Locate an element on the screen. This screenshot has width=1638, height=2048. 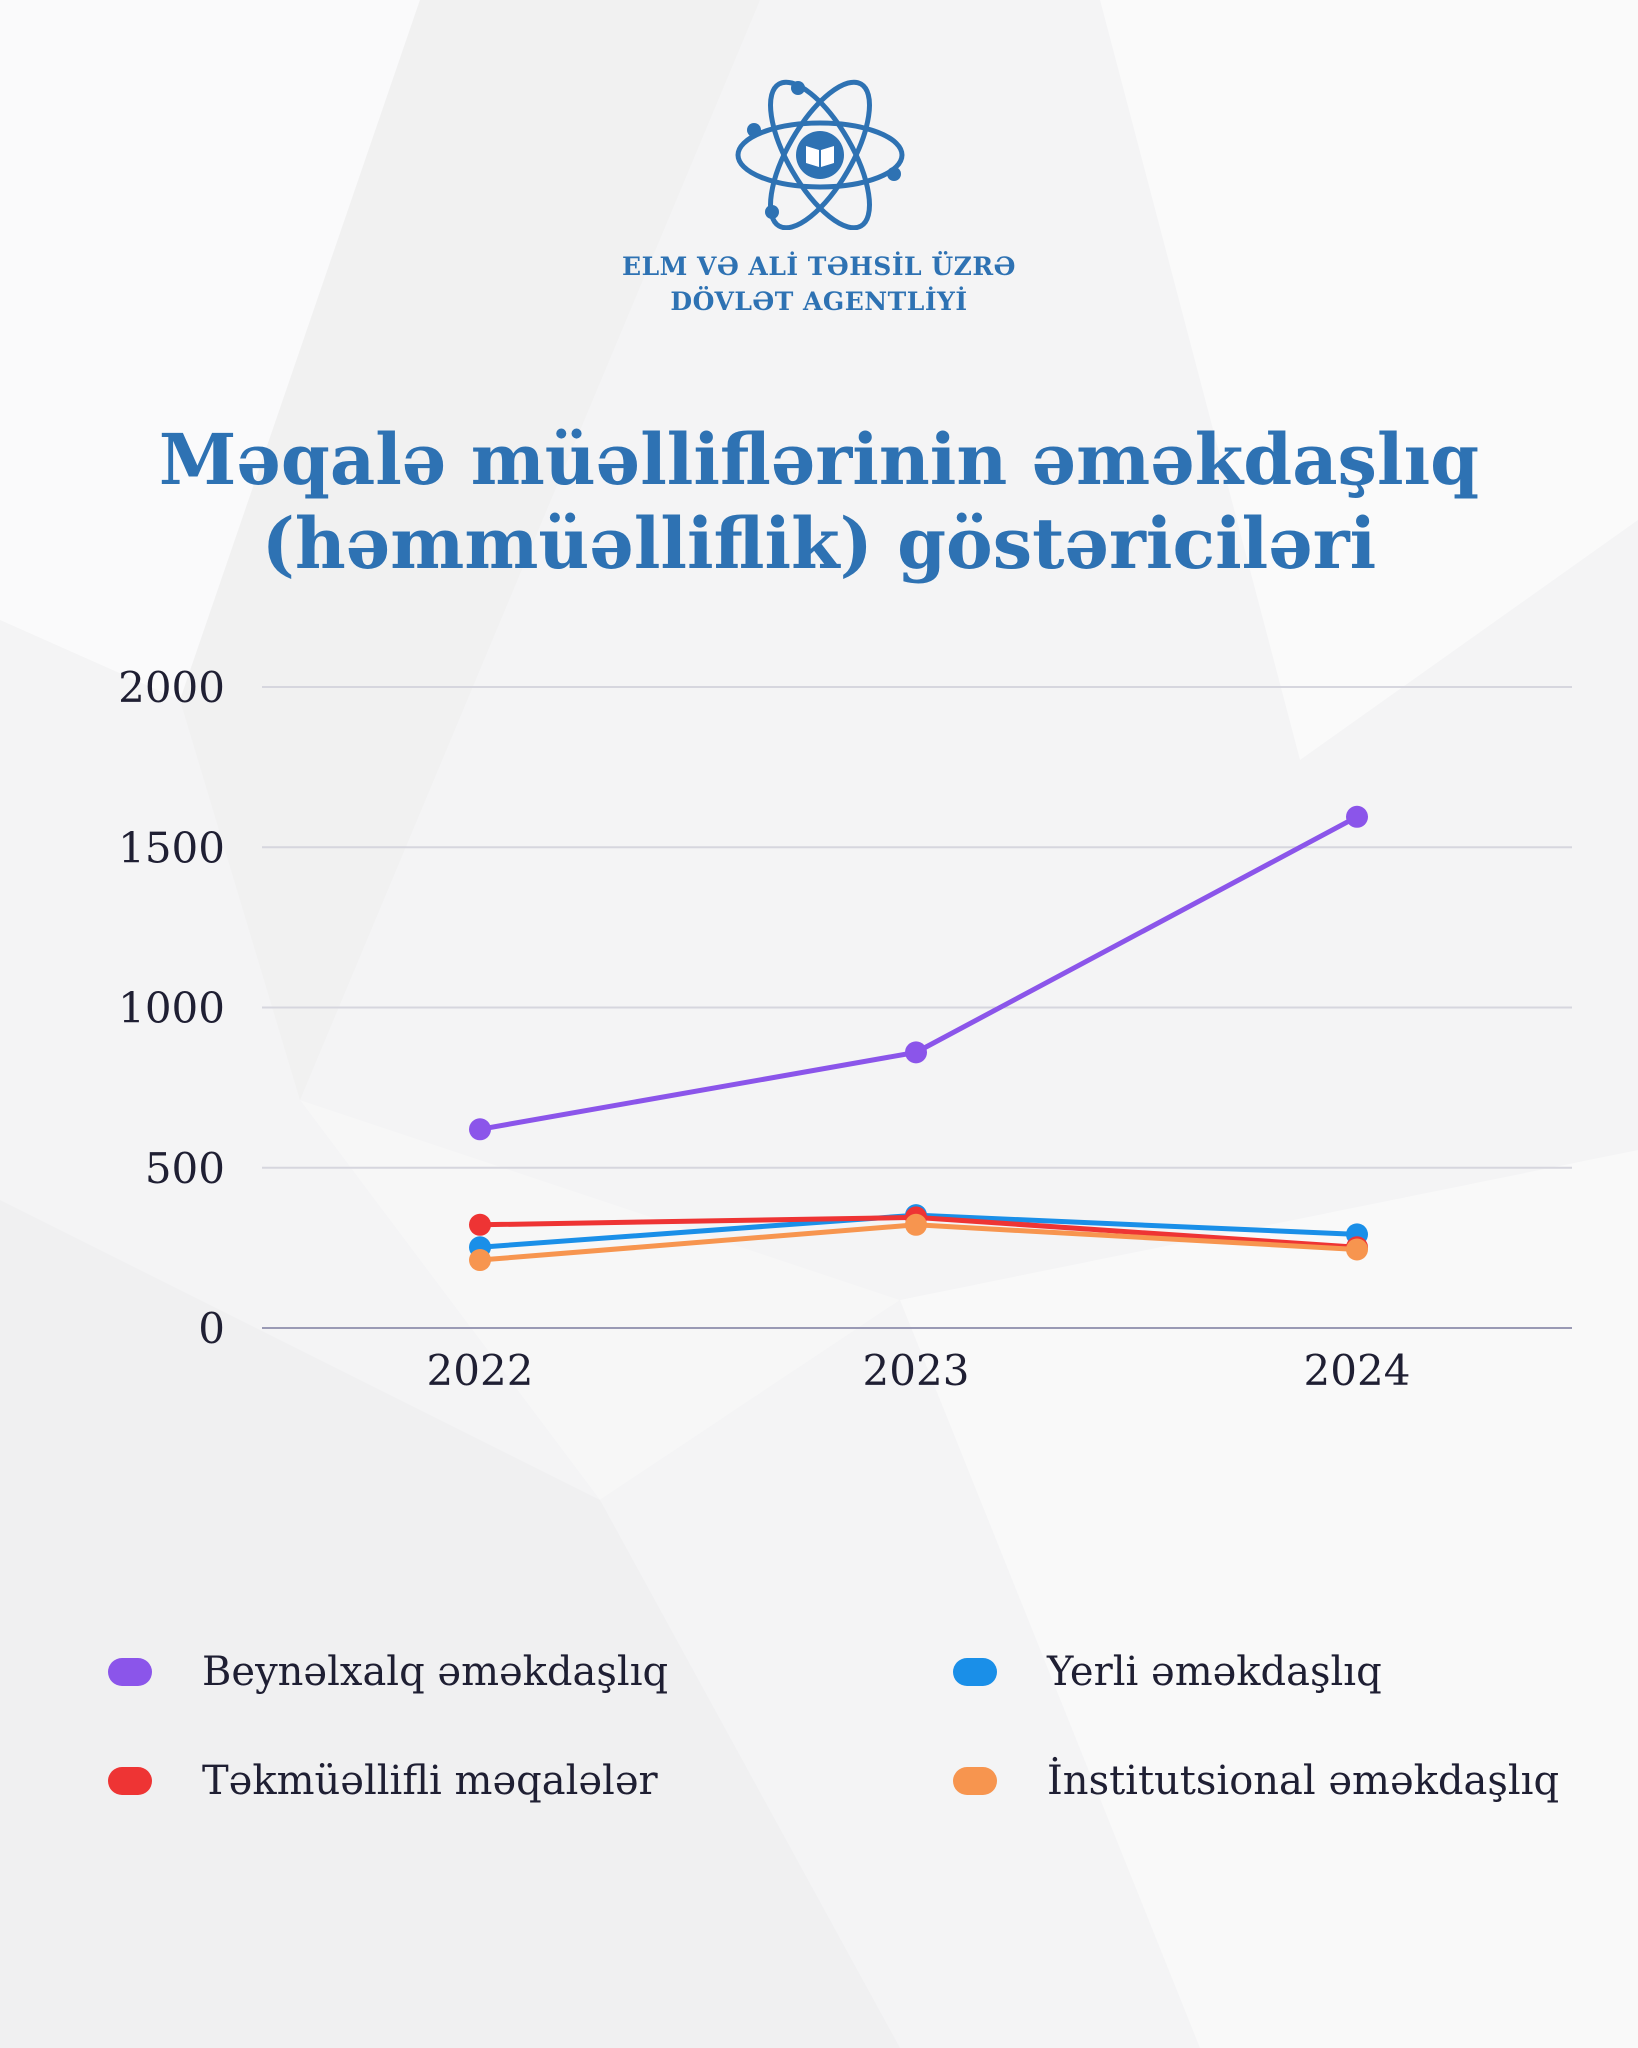
x-tick-label: 2024 is located at coordinates (1357, 1370).